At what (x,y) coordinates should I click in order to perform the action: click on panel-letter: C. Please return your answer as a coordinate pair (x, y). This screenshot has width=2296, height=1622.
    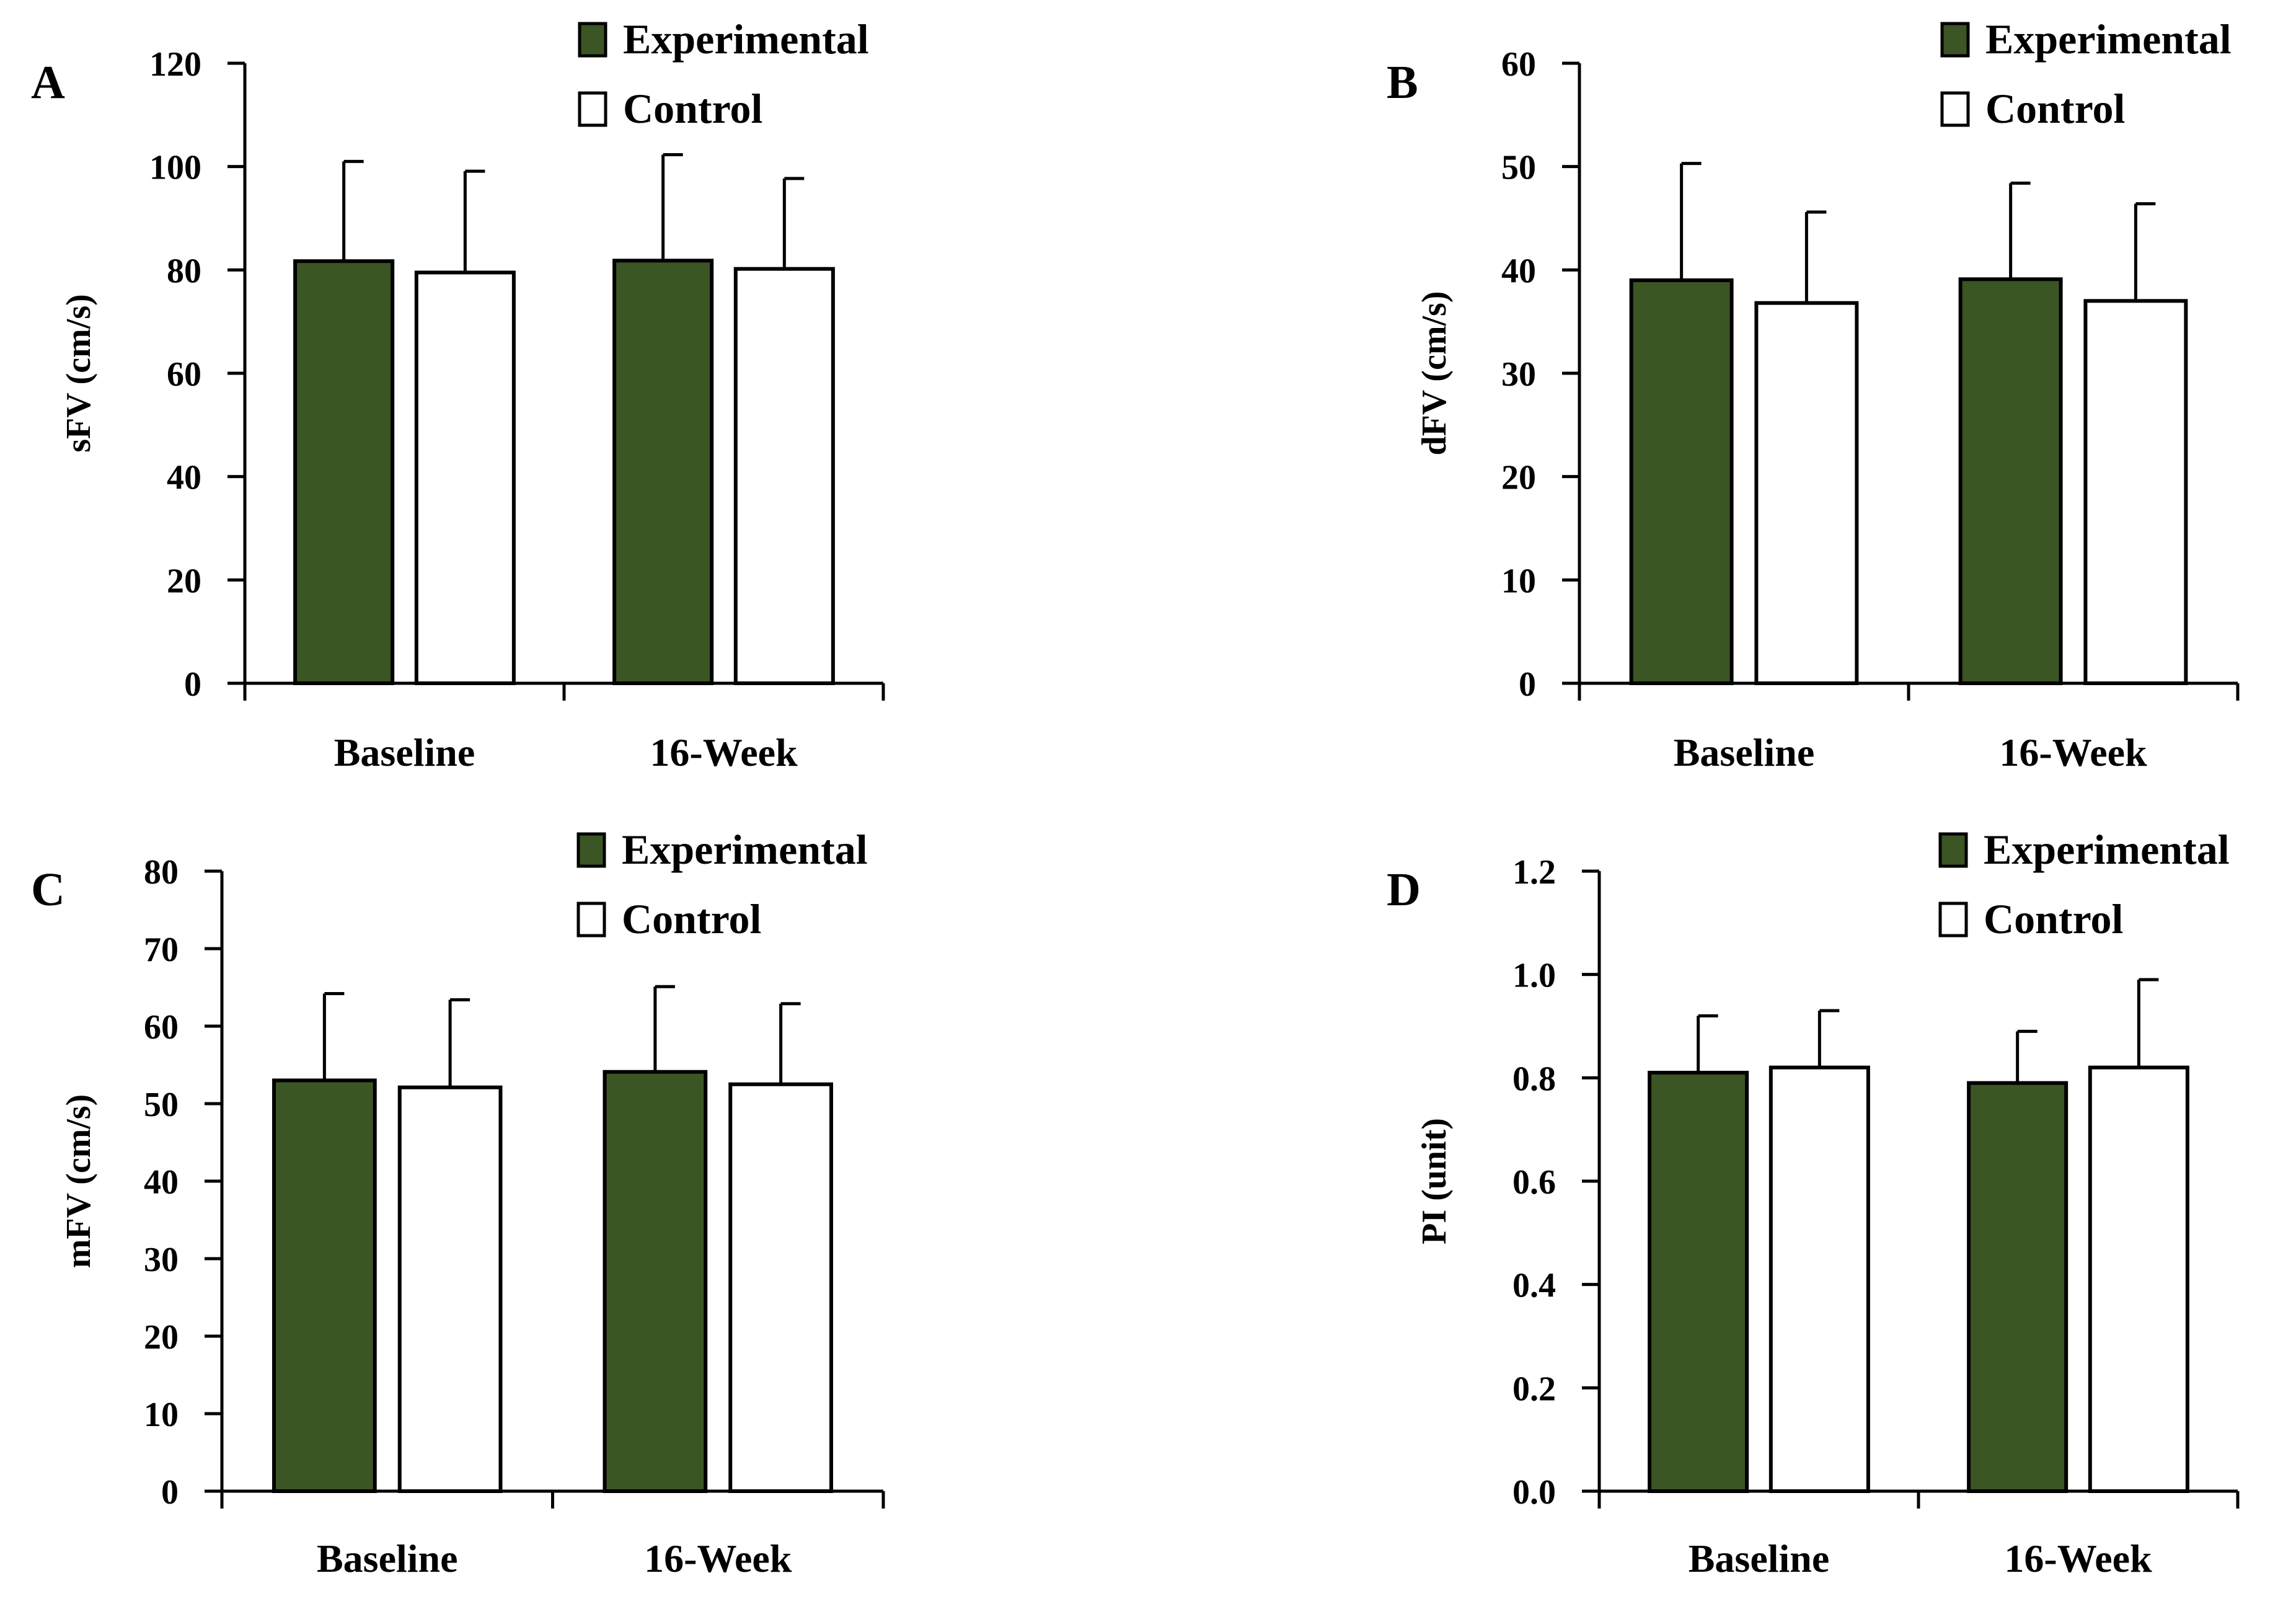
    Looking at the image, I should click on (48, 890).